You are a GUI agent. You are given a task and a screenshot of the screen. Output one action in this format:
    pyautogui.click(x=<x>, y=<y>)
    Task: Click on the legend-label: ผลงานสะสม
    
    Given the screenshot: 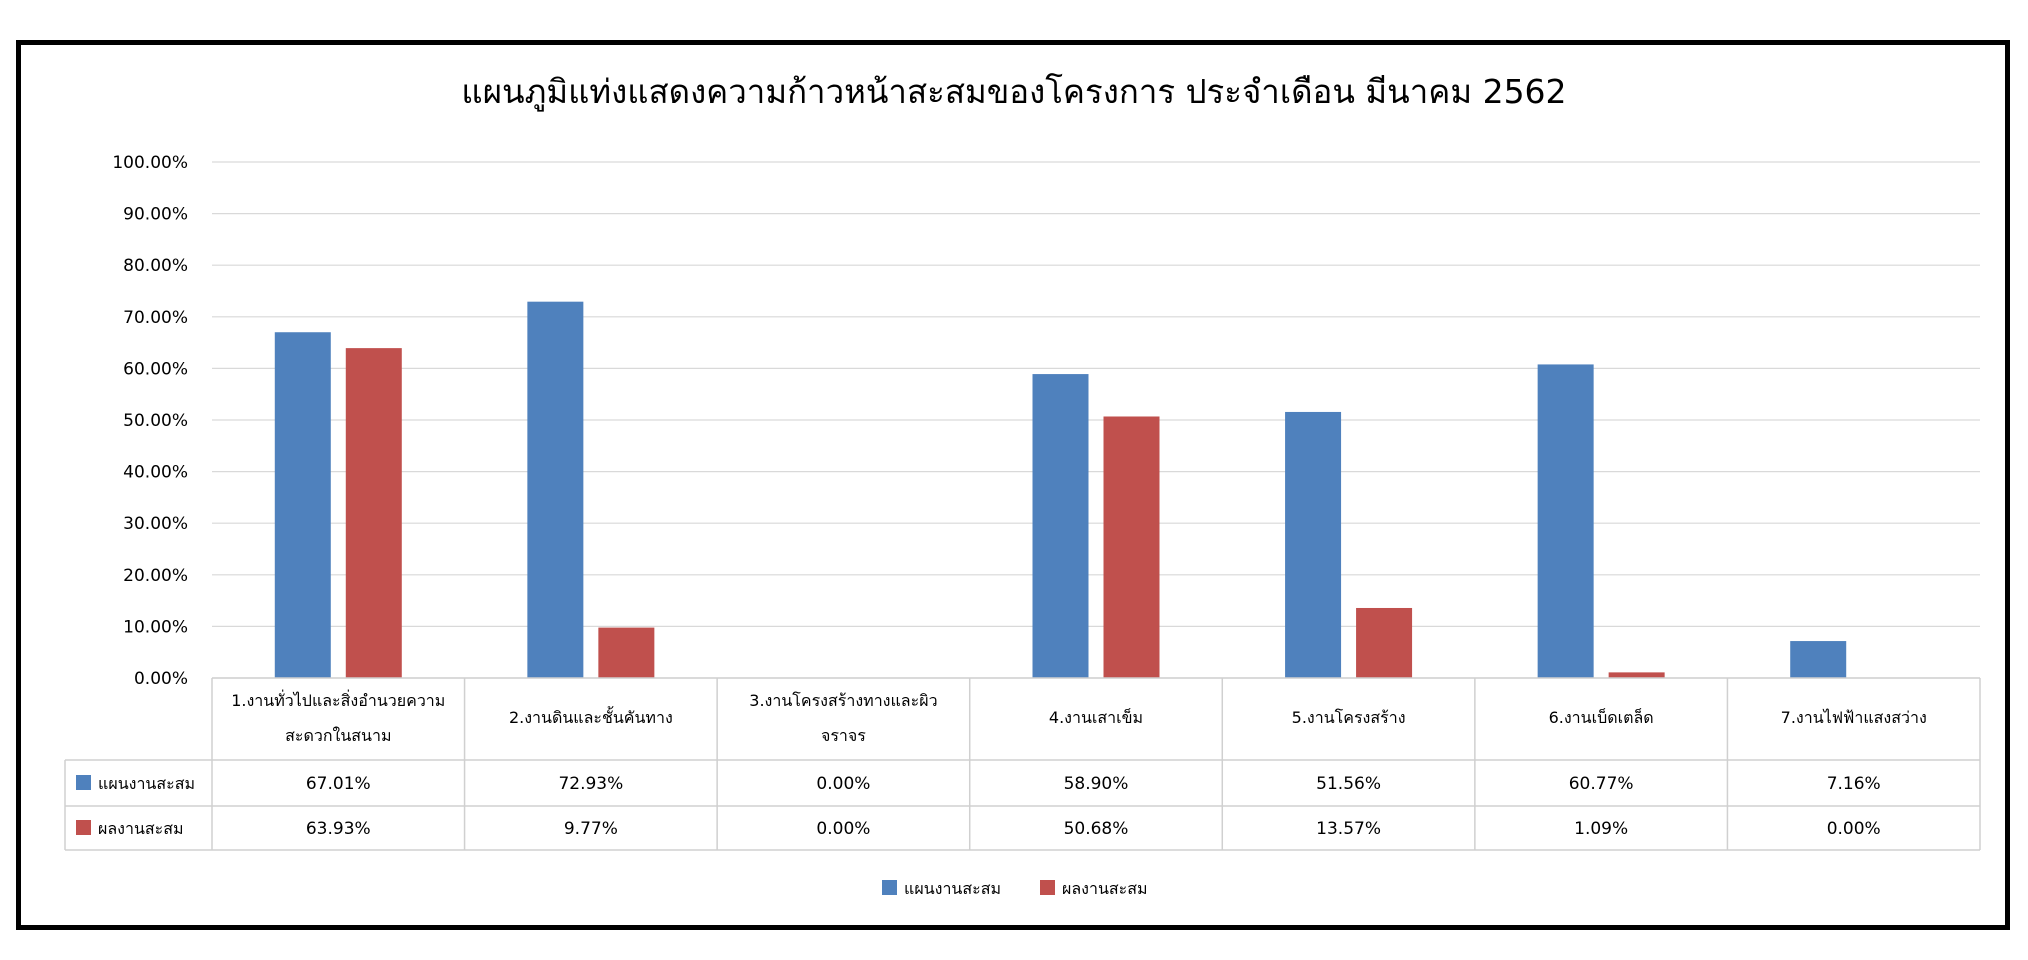 What is the action you would take?
    pyautogui.click(x=1105, y=888)
    